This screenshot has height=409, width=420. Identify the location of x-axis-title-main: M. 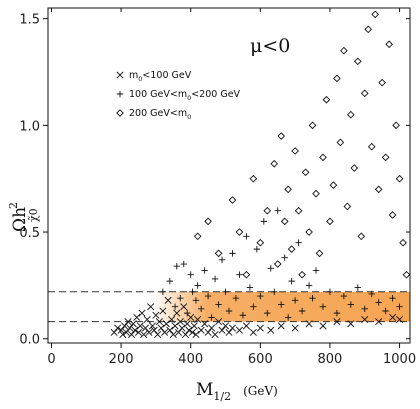
(204, 390).